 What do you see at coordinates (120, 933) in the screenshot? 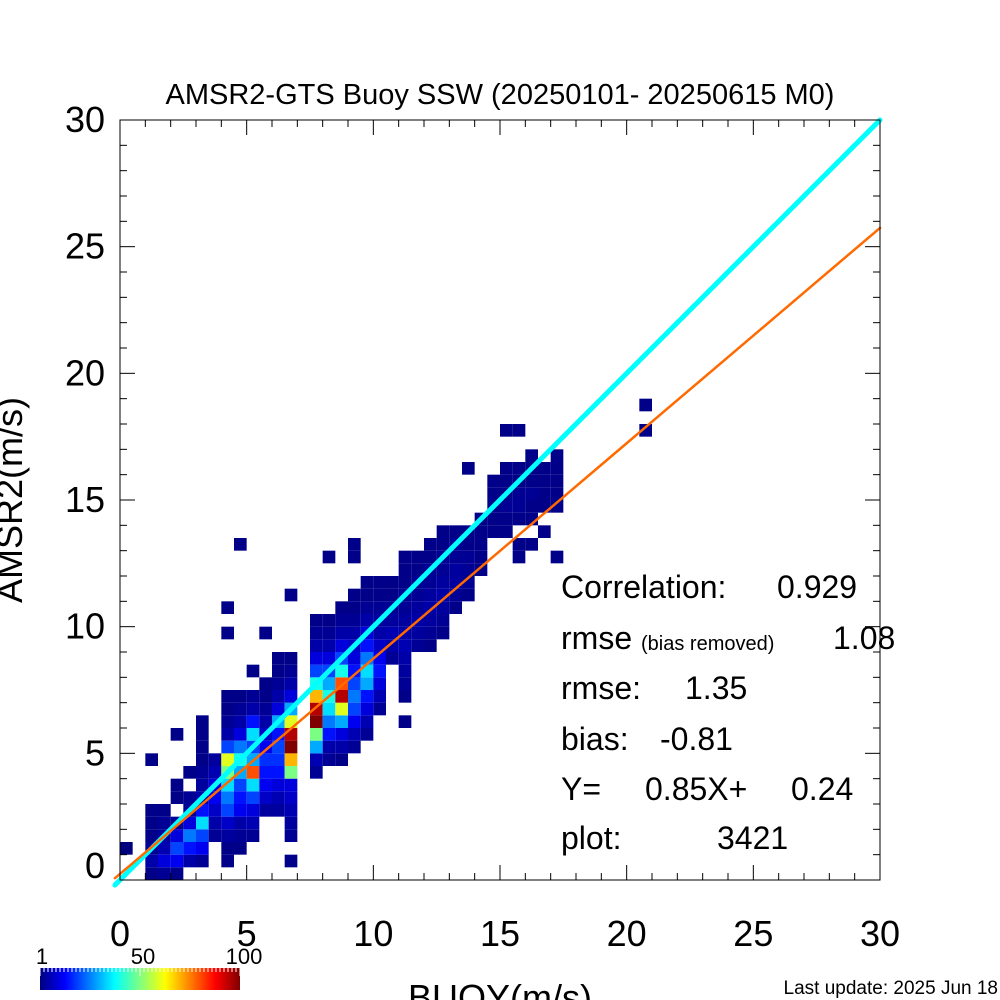
I see `x-tick-label: 0` at bounding box center [120, 933].